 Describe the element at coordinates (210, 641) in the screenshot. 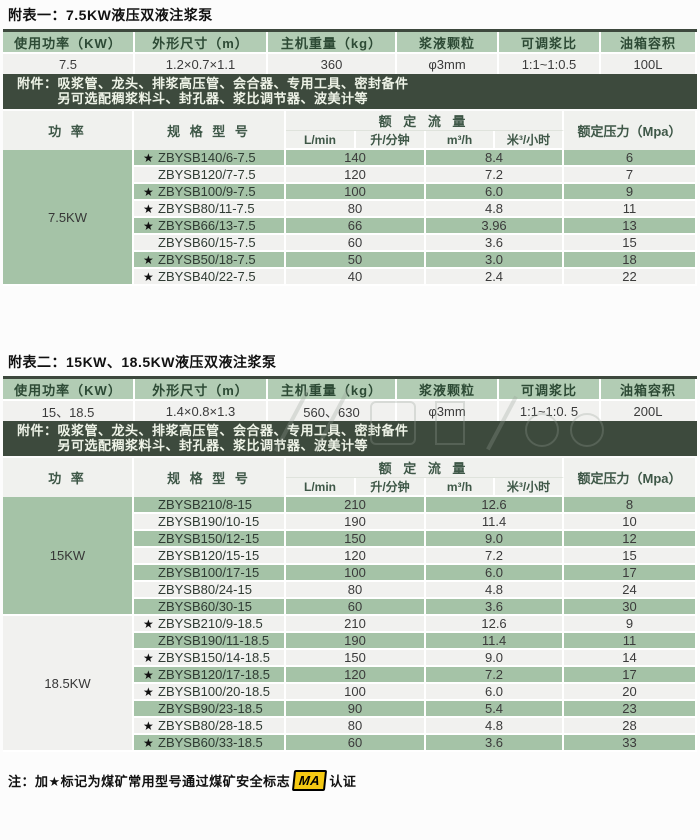

I see `model-cell: ZBYSB190/11-18.5` at that location.